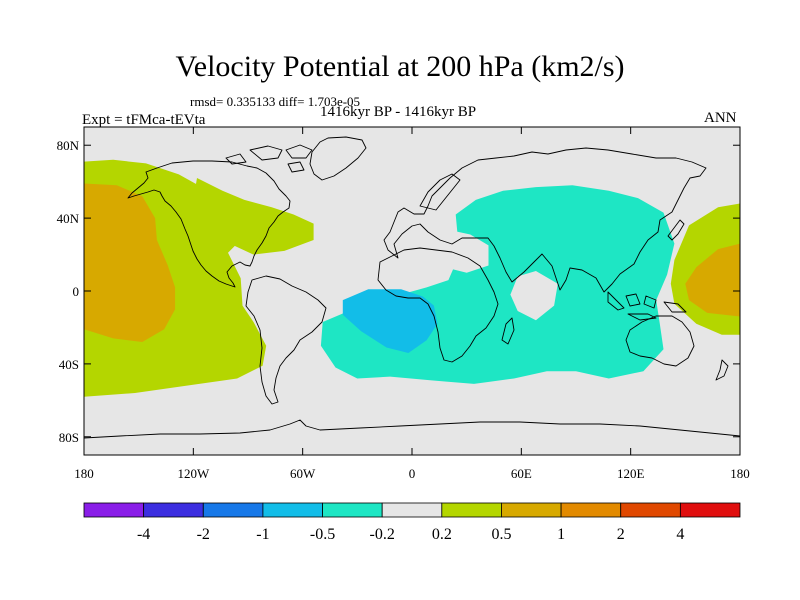  What do you see at coordinates (253, 216) in the screenshot?
I see `region-atlantic-north-positive` at bounding box center [253, 216].